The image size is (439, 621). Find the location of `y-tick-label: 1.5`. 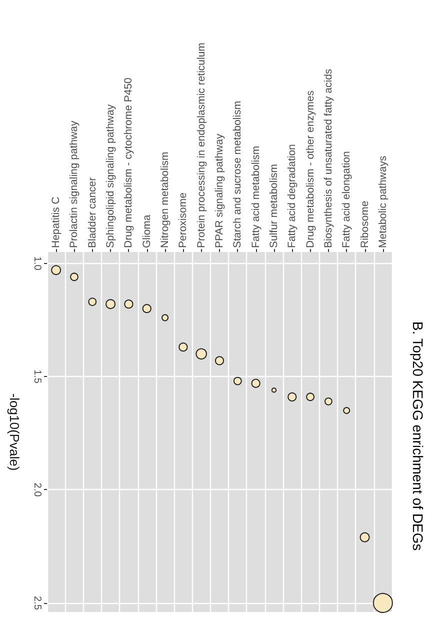

y-tick-label: 1.5 is located at coordinates (37, 377).